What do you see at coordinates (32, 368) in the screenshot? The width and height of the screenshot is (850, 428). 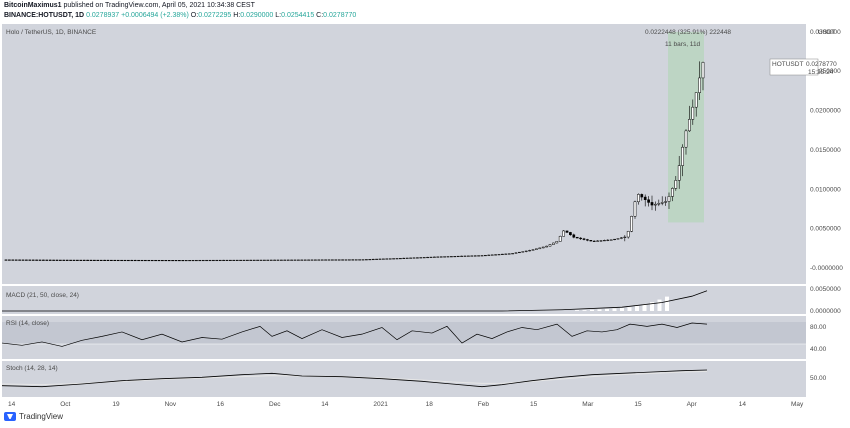 I see `stoch-title: Stoch (14, 28, 14)` at bounding box center [32, 368].